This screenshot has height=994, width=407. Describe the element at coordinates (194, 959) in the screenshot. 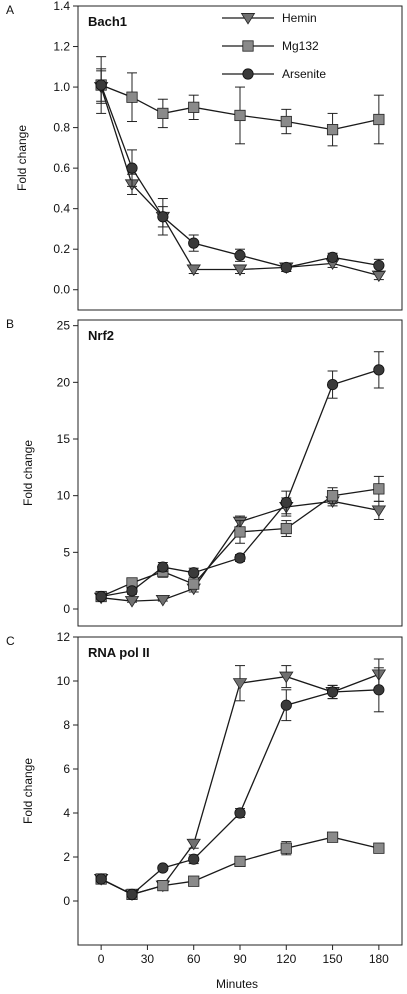

I see `x-tick-label: 60` at that location.